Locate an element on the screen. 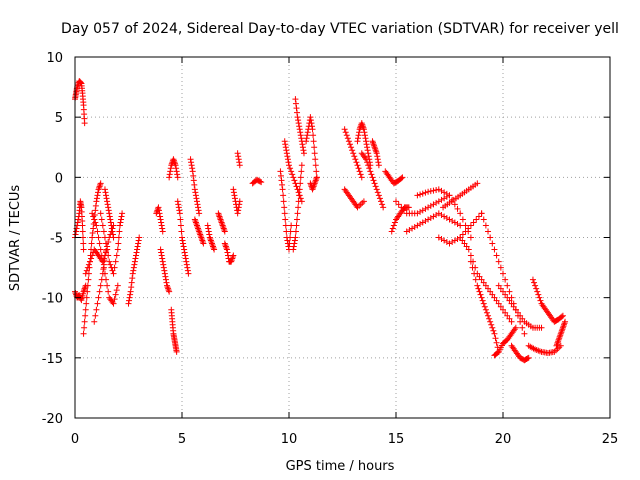  y-tick-label: -5 is located at coordinates (56, 239).